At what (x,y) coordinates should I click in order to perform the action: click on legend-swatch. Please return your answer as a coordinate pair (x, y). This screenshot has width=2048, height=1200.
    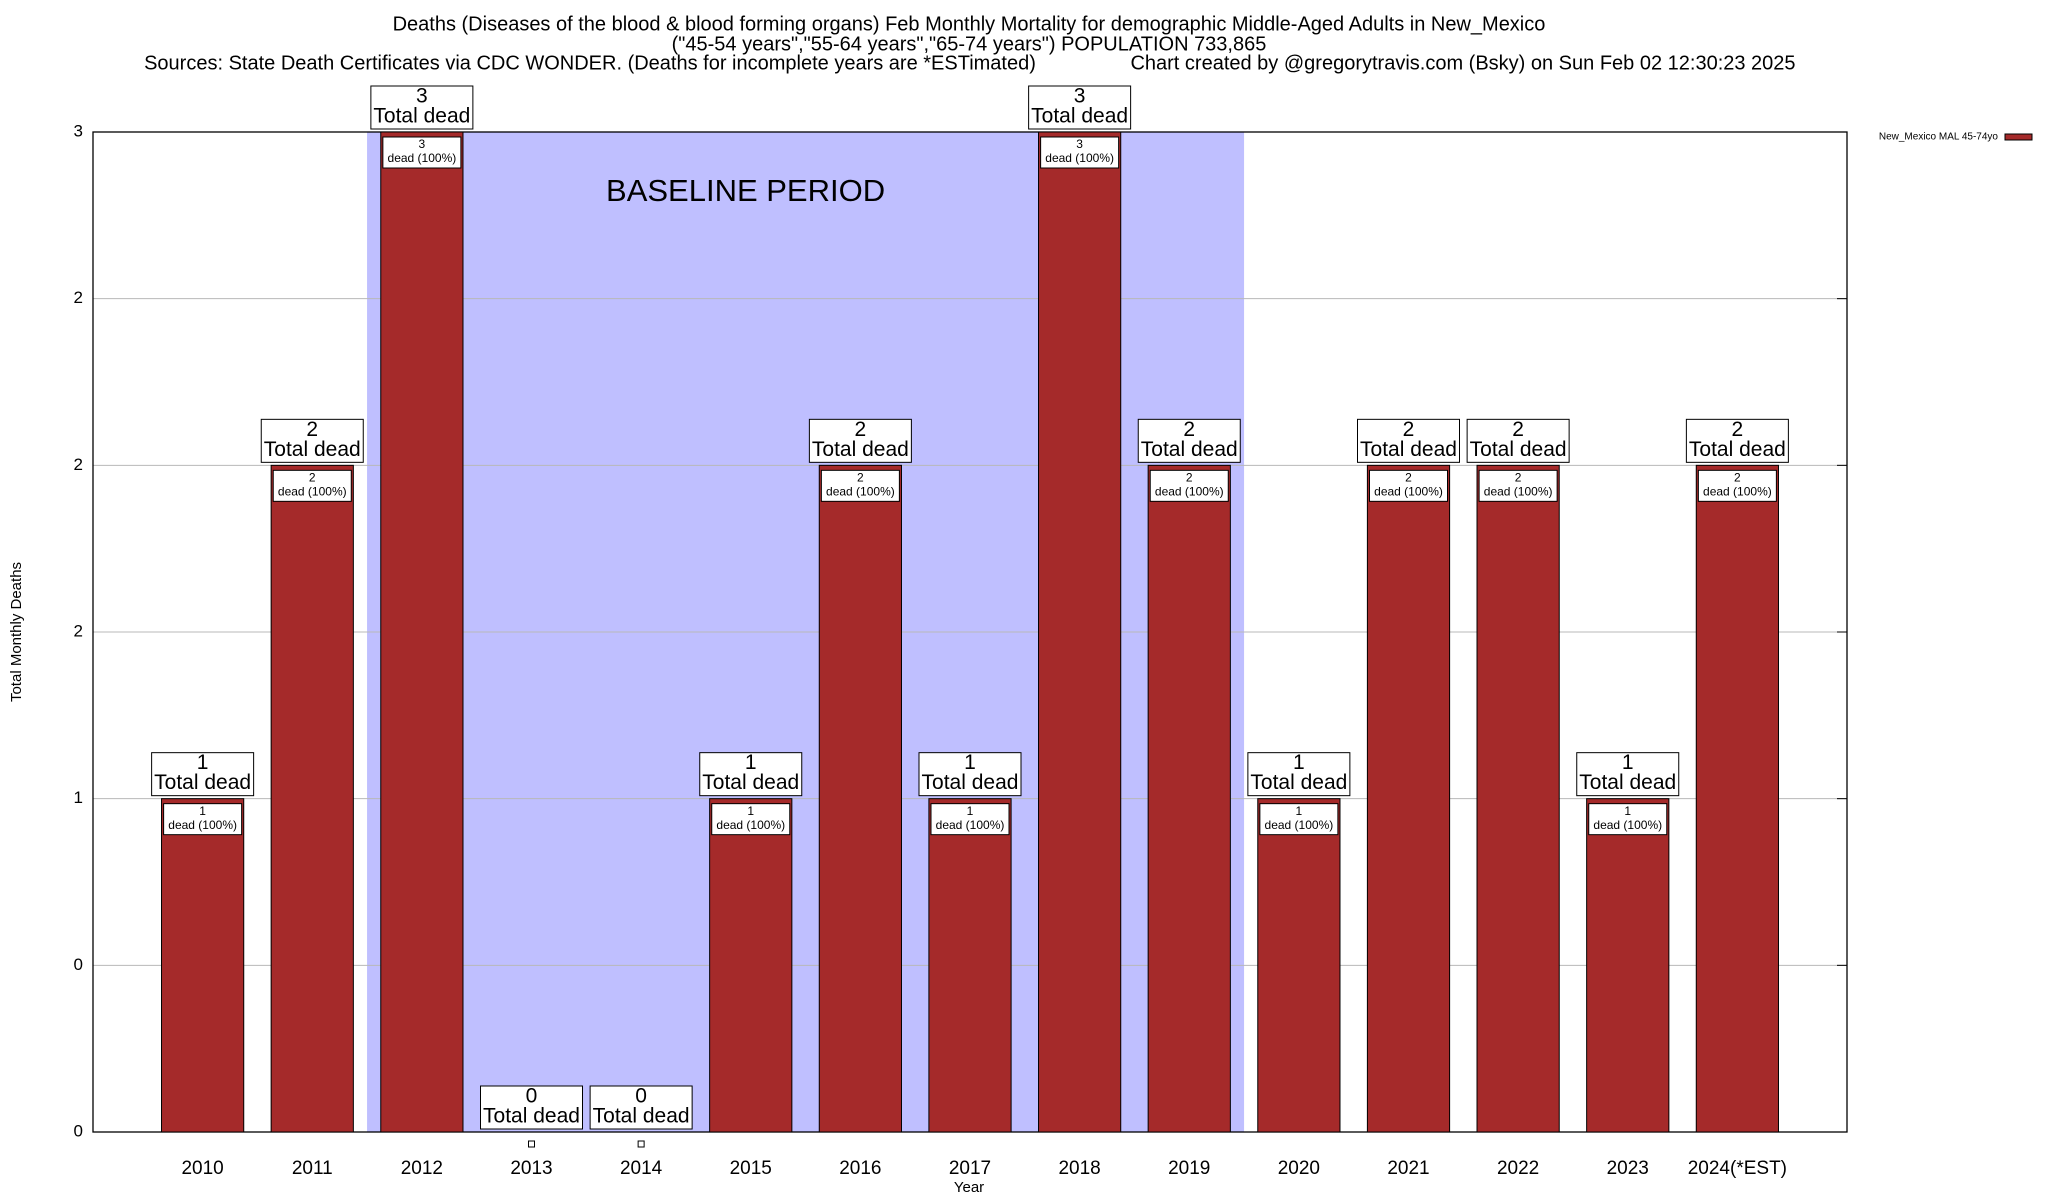
    Looking at the image, I should click on (2018, 137).